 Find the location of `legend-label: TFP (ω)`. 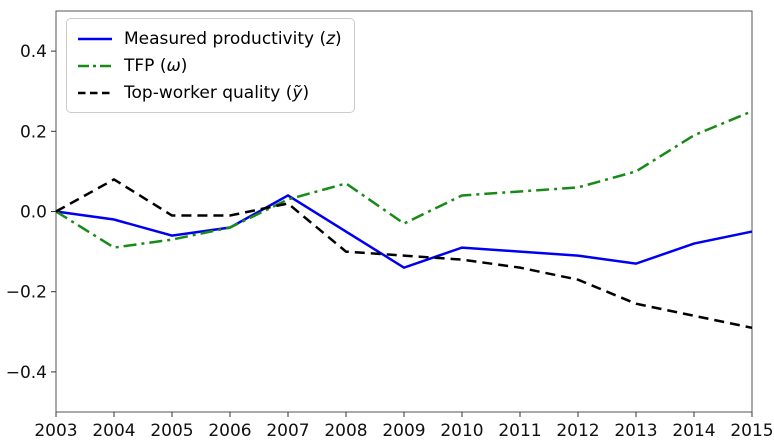

legend-label: TFP (ω) is located at coordinates (155, 66).